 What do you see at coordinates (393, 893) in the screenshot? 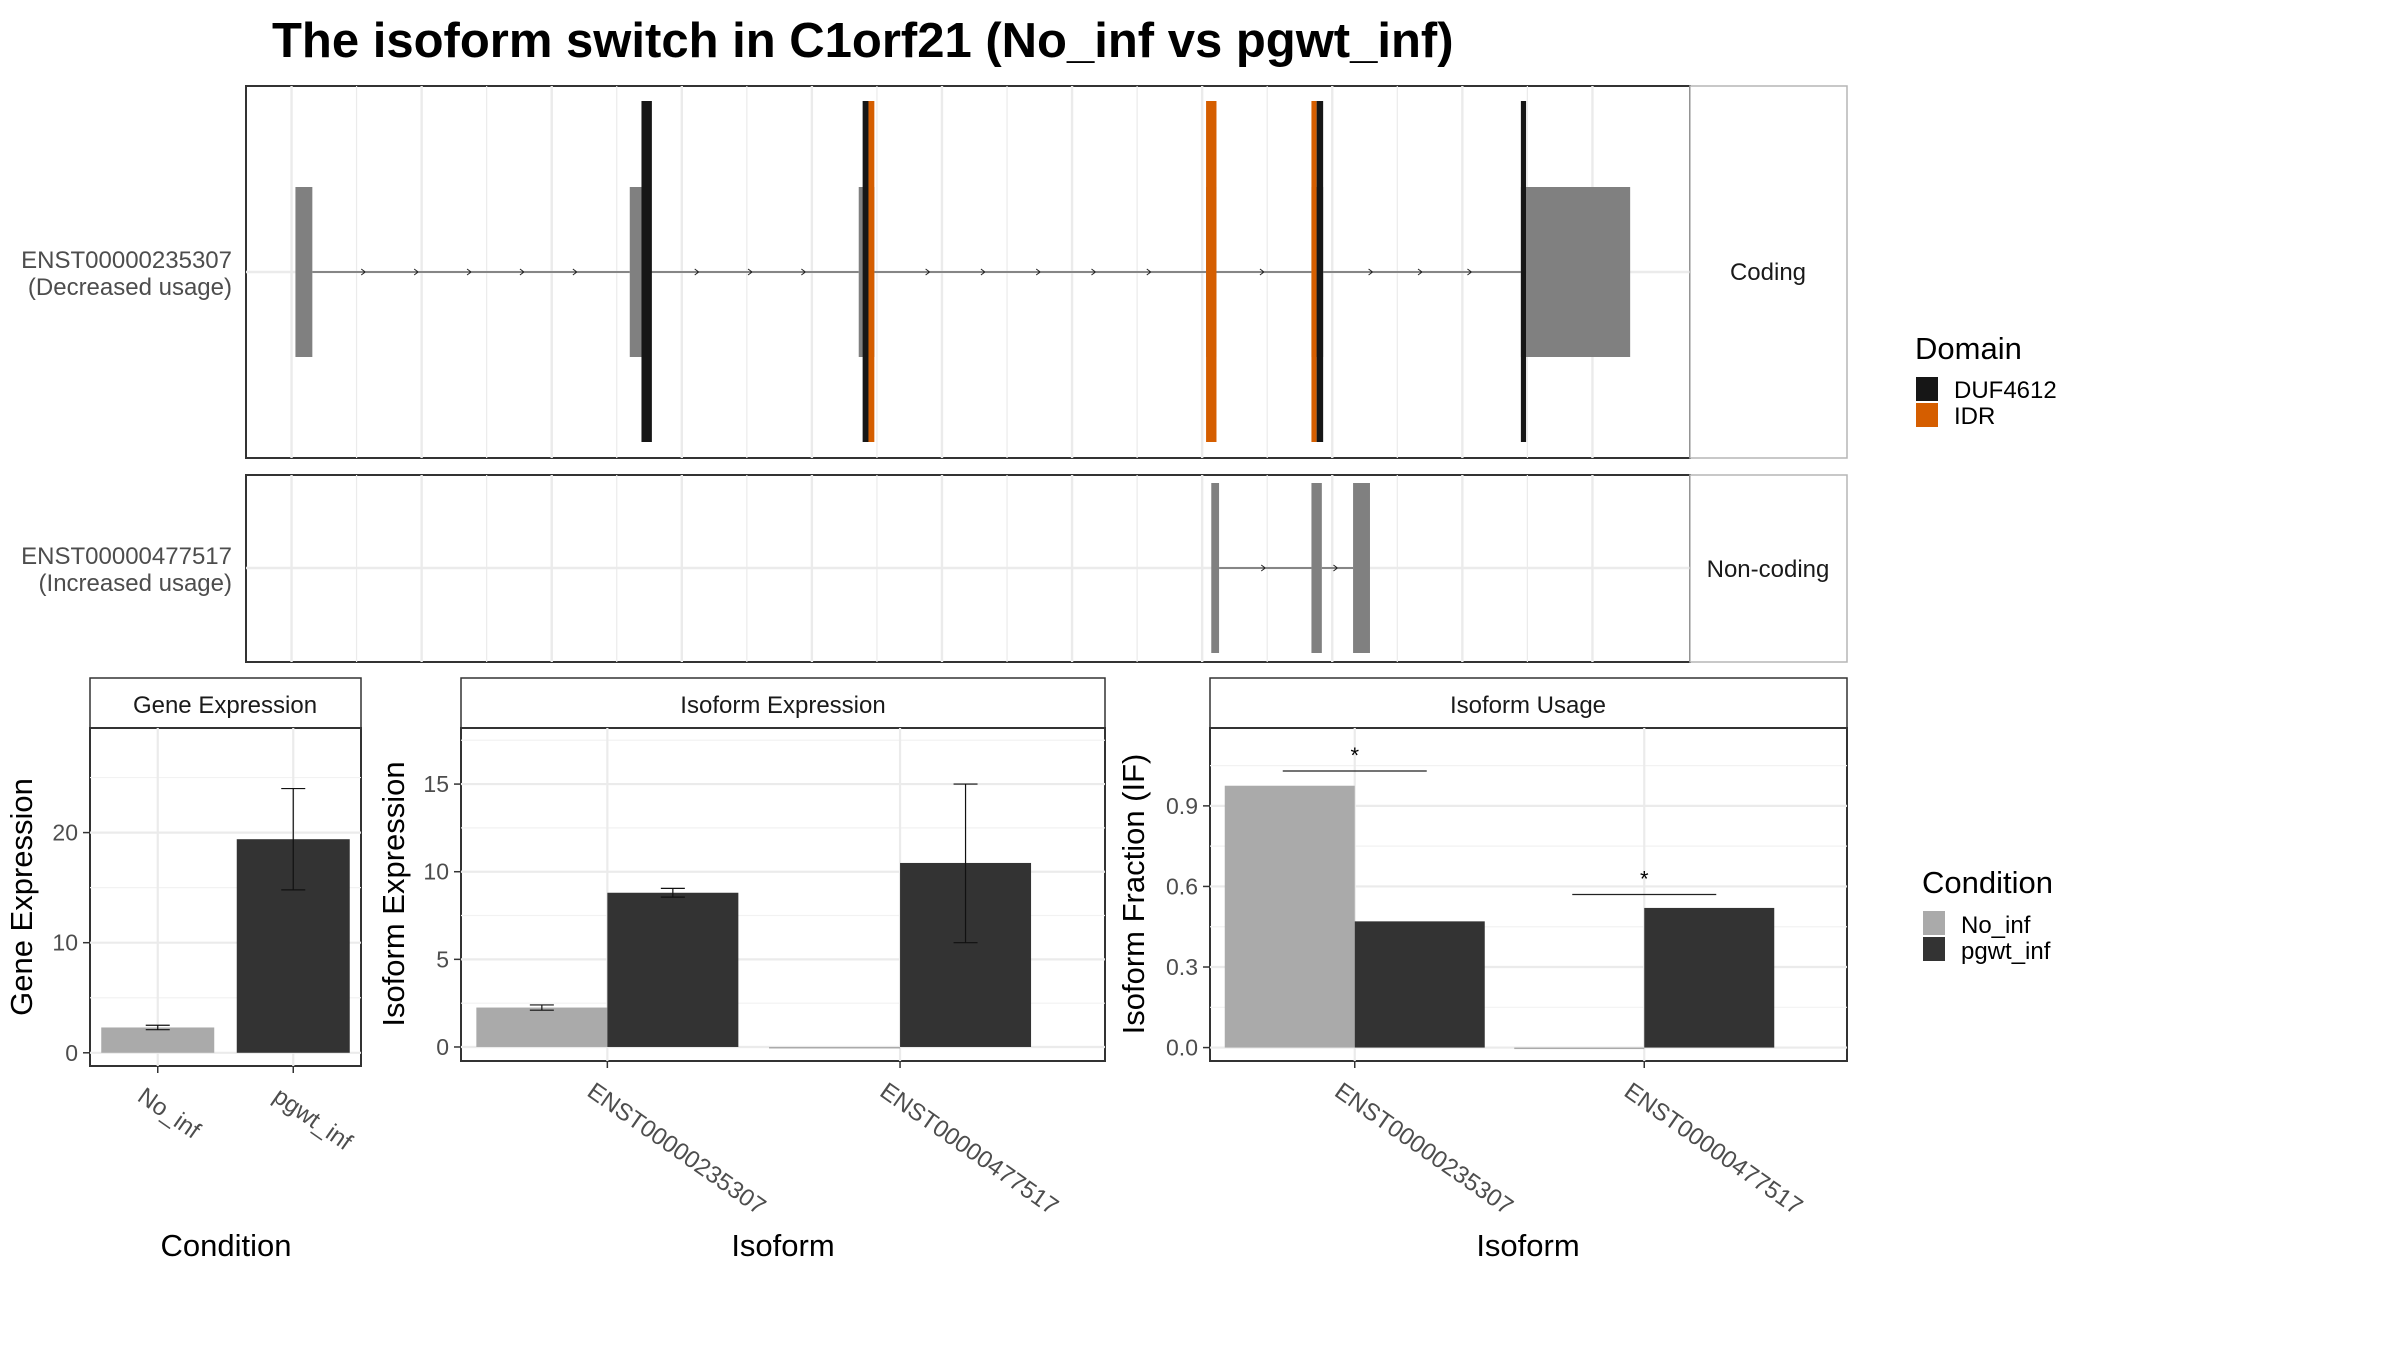
I see `isoform-expression-y-label: Isoform Expression` at bounding box center [393, 893].